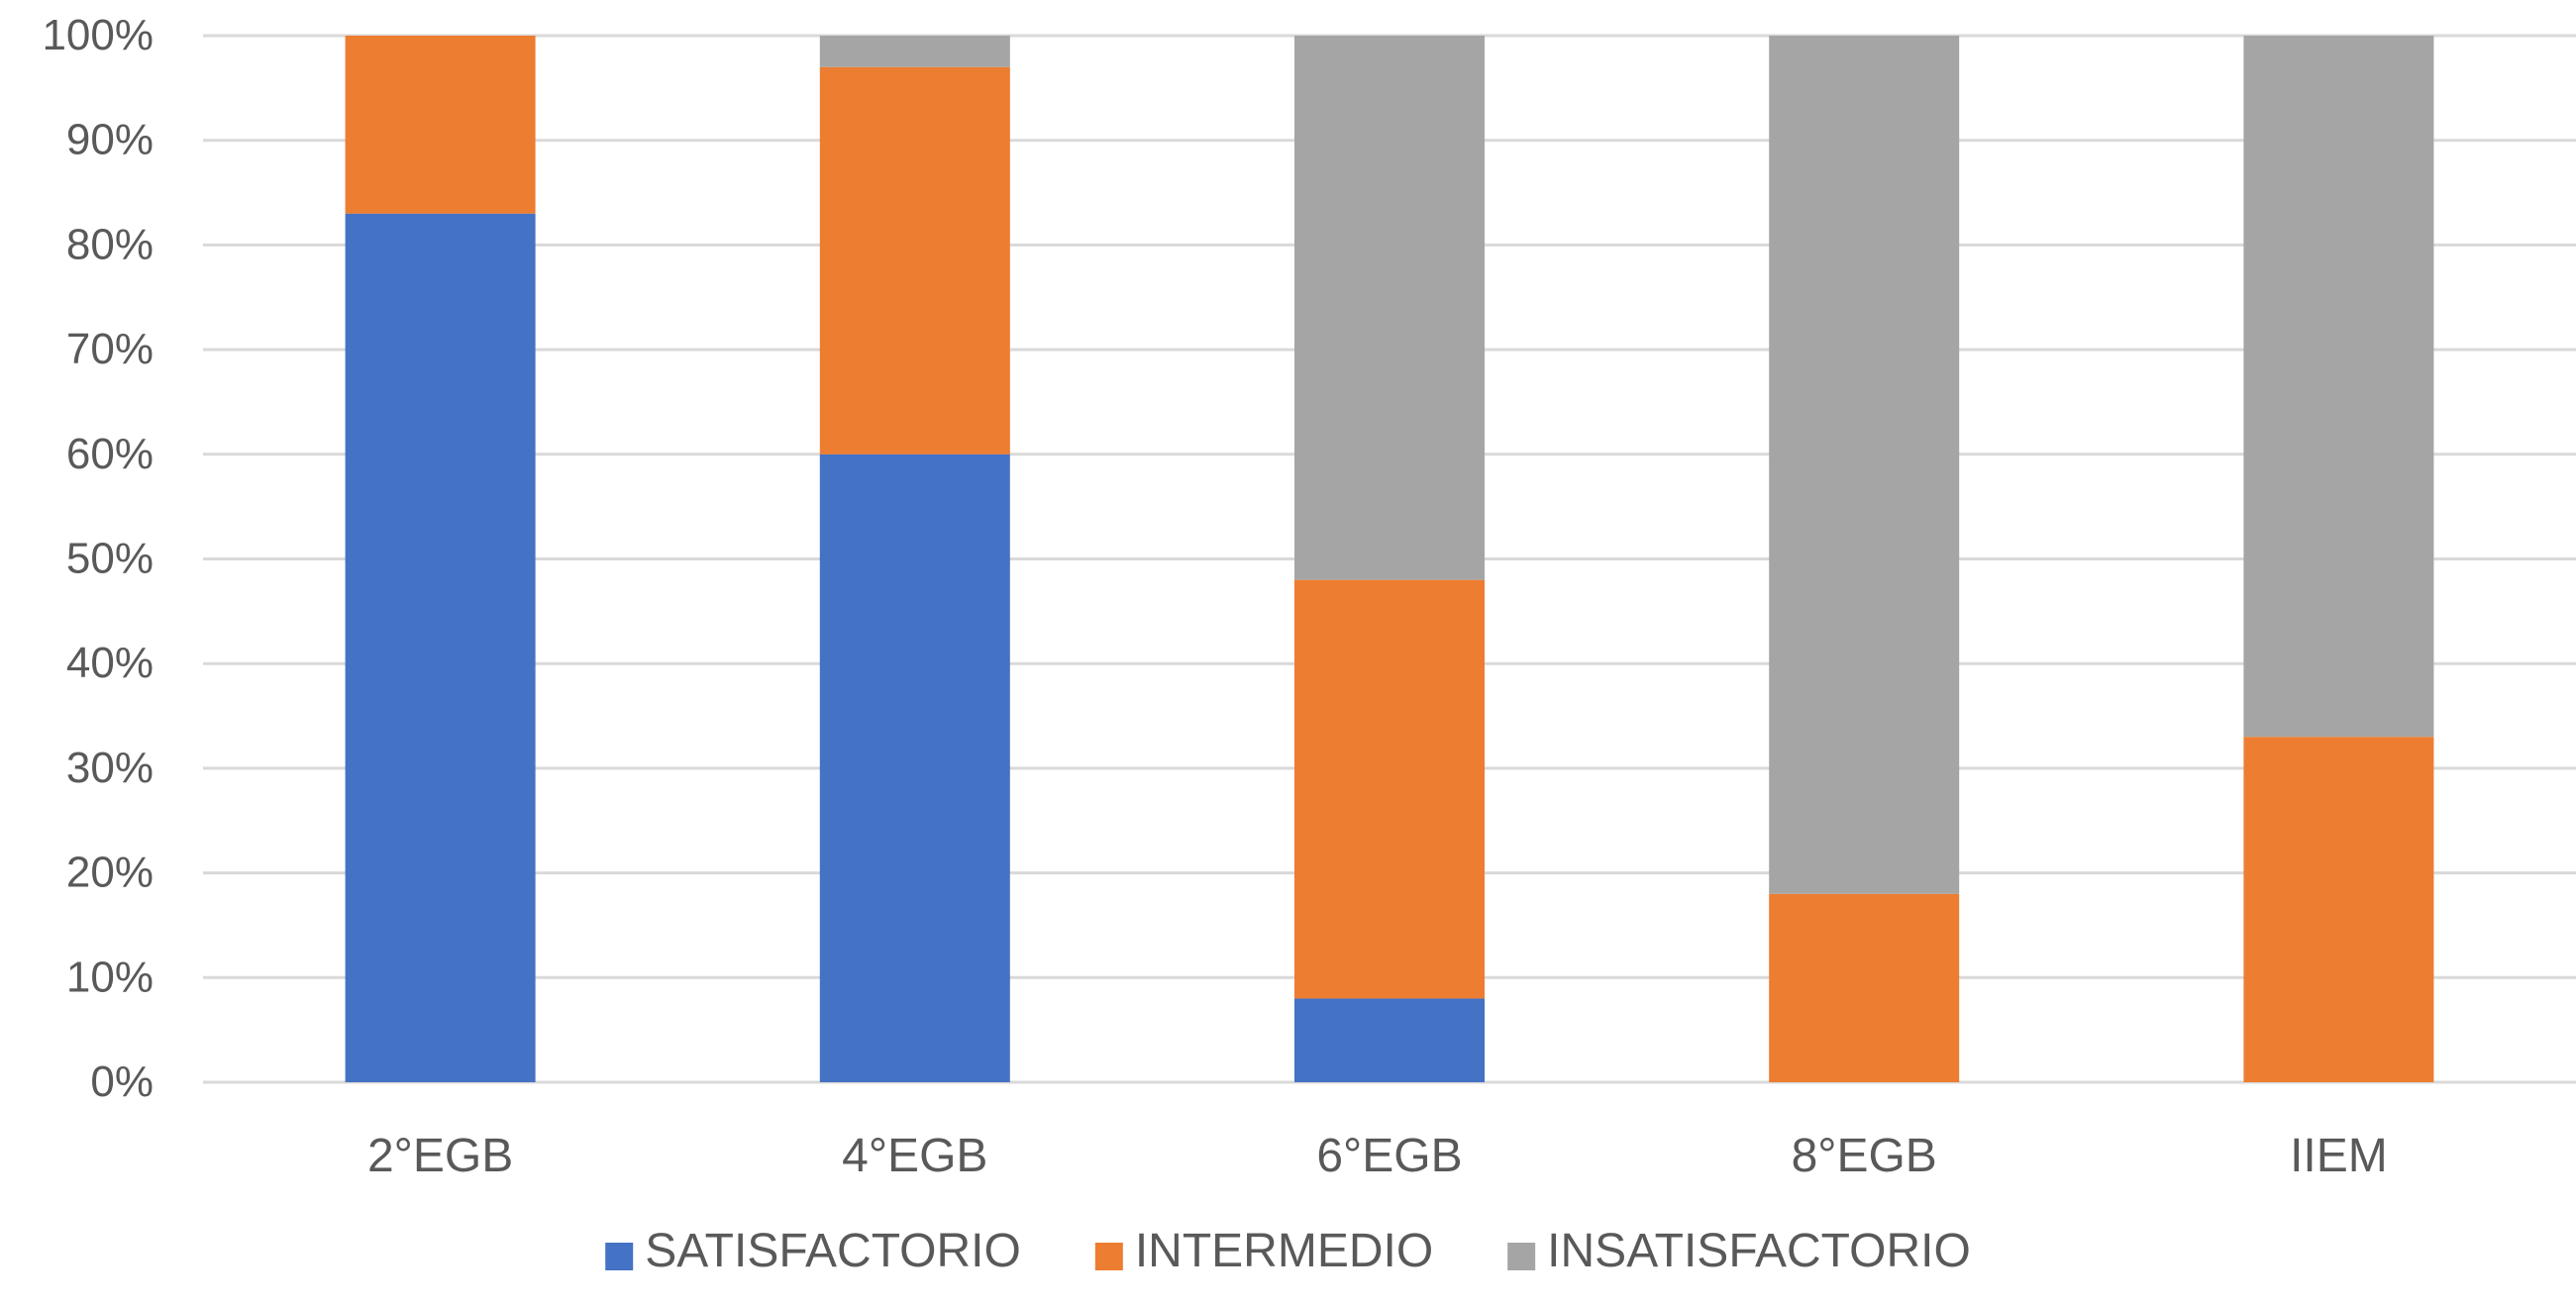  I want to click on y-tick-label: 0%, so click(122, 1081).